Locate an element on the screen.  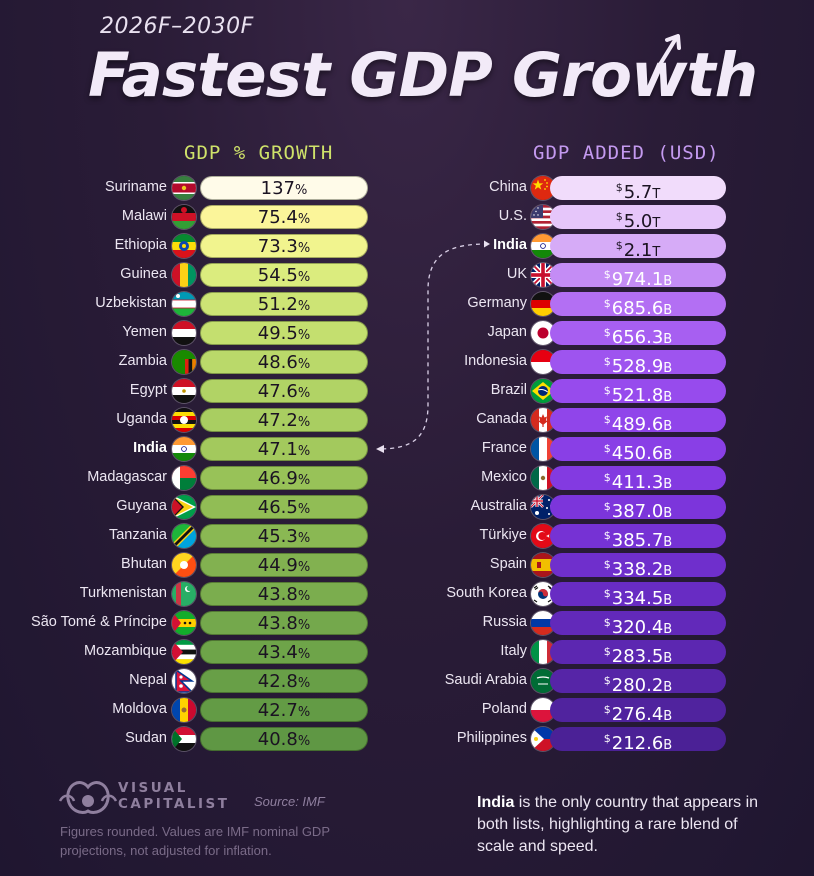
growth-bar: 46.9% is located at coordinates (284, 478).